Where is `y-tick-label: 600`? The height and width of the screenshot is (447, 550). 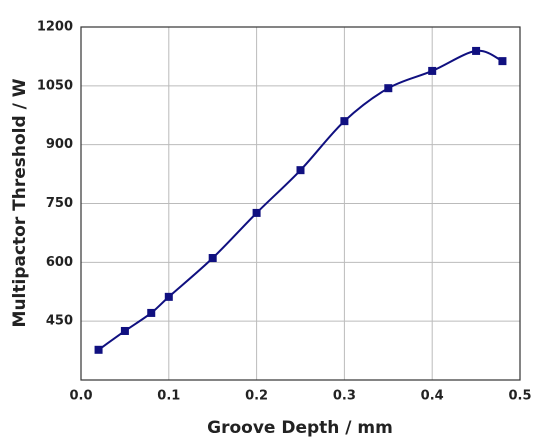 y-tick-label: 600 is located at coordinates (59, 262).